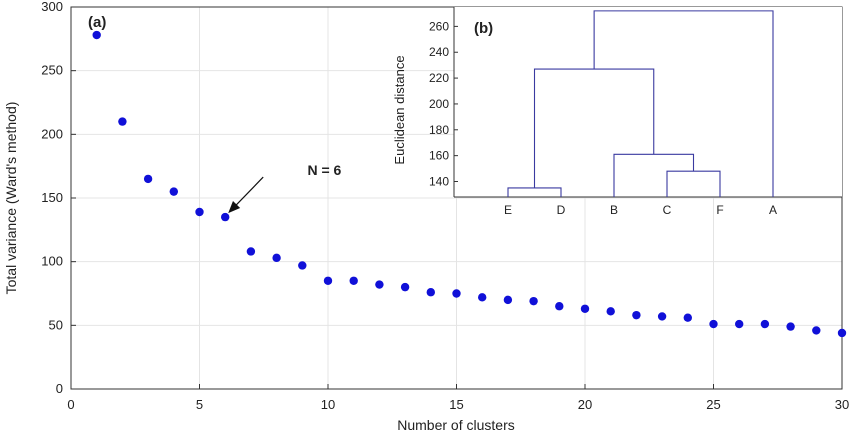 The height and width of the screenshot is (433, 850). Describe the element at coordinates (614, 210) in the screenshot. I see `leaf-label: B` at that location.